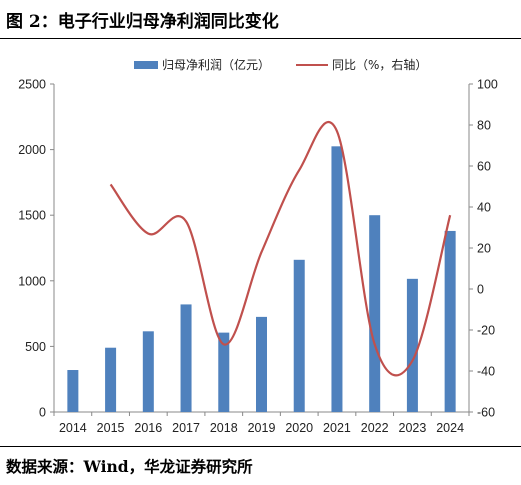 The height and width of the screenshot is (485, 521). What do you see at coordinates (129, 466) in the screenshot?
I see `source-note: 数据来源：Wind，华龙证券研究所` at bounding box center [129, 466].